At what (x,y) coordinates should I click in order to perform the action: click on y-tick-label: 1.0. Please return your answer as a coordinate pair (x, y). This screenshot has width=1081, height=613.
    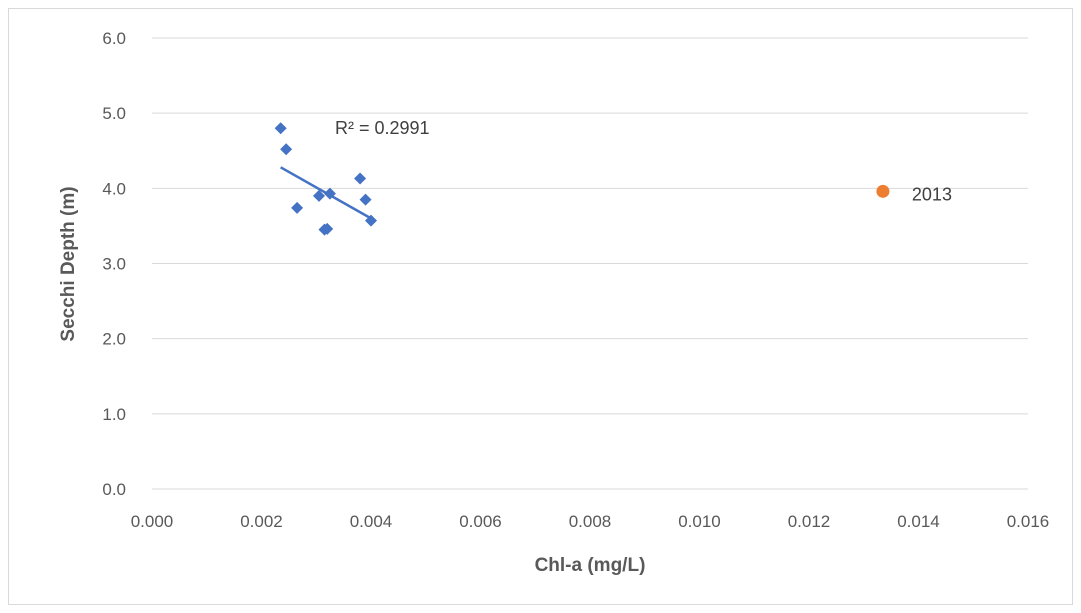
    Looking at the image, I should click on (114, 414).